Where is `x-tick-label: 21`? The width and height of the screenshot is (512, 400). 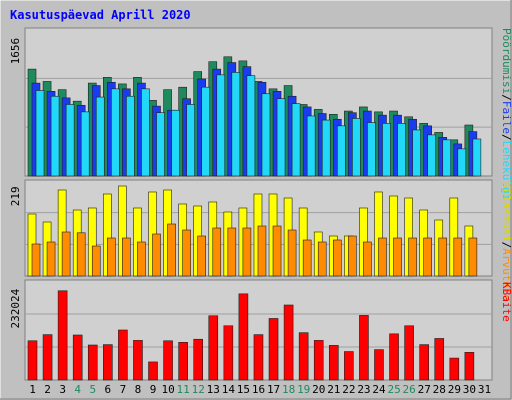
x-tick-label: 21 is located at coordinates (333, 389).